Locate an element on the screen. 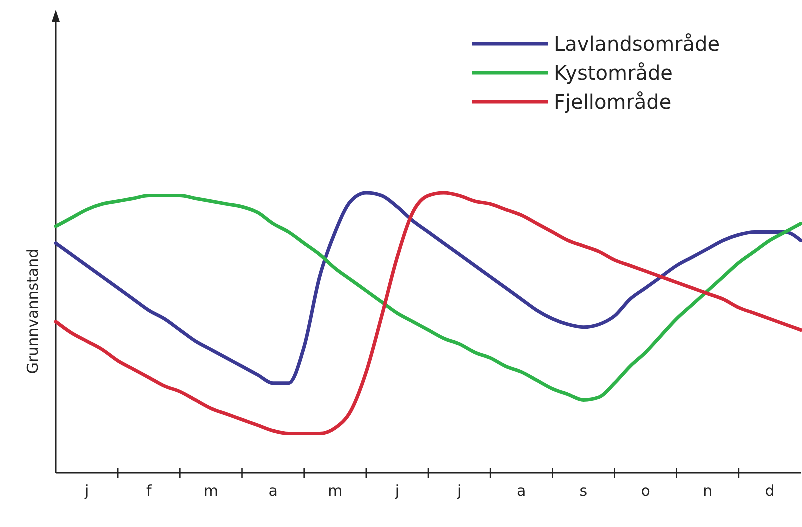 Image resolution: width=802 pixels, height=527 pixels. x-tick-label: o is located at coordinates (645, 491).